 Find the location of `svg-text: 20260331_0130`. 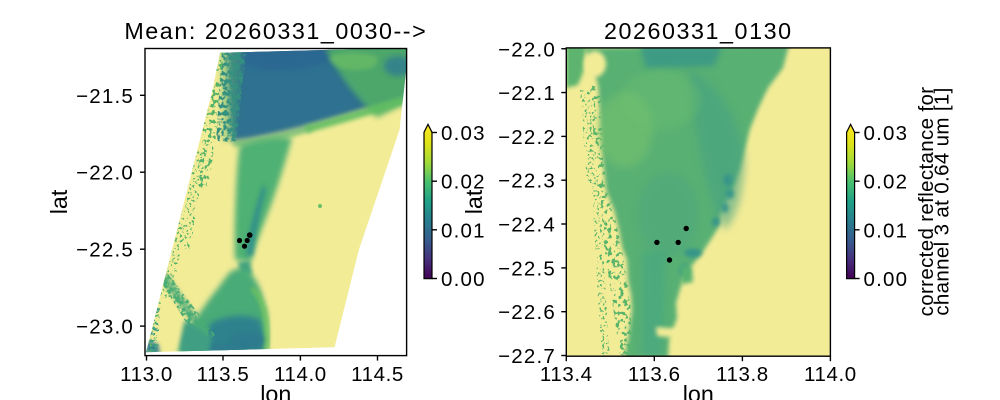

svg-text: 20260331_0130 is located at coordinates (698, 31).